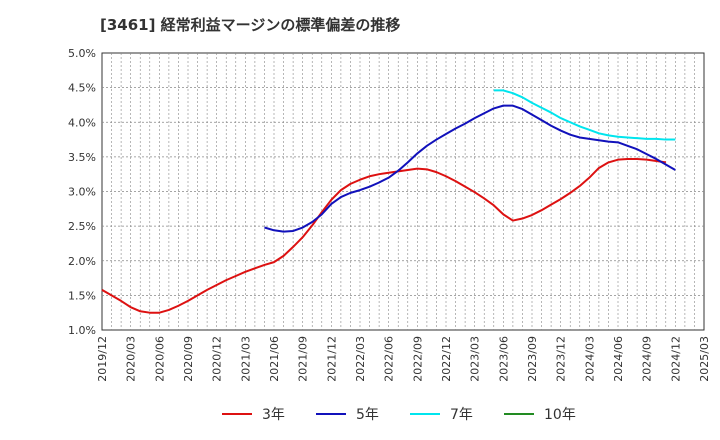 This screenshot has height=440, width=720. What do you see at coordinates (82, 330) in the screenshot?
I see `y-tick-label: 1.0%` at bounding box center [82, 330].